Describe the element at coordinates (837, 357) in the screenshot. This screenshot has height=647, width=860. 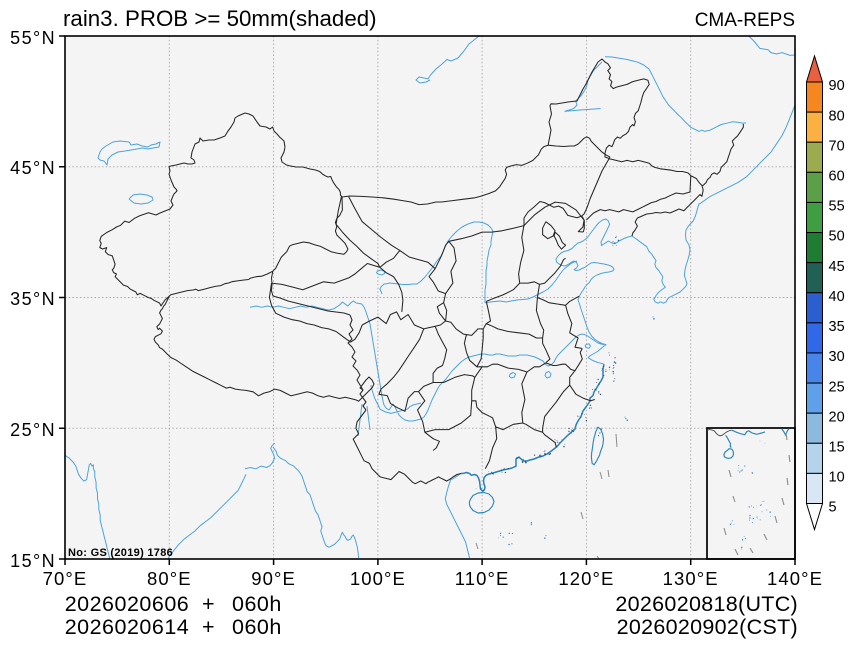
I see `svg-text: 30` at that location.